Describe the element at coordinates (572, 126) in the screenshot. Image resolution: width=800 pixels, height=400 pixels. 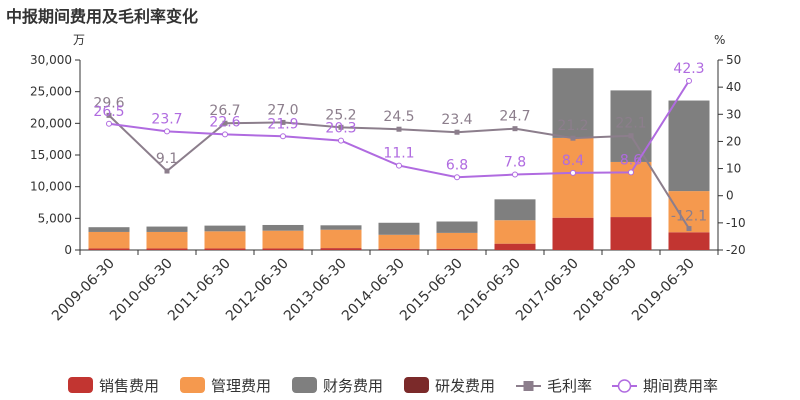
I see `data-label-毛利率: 21.2` at that location.